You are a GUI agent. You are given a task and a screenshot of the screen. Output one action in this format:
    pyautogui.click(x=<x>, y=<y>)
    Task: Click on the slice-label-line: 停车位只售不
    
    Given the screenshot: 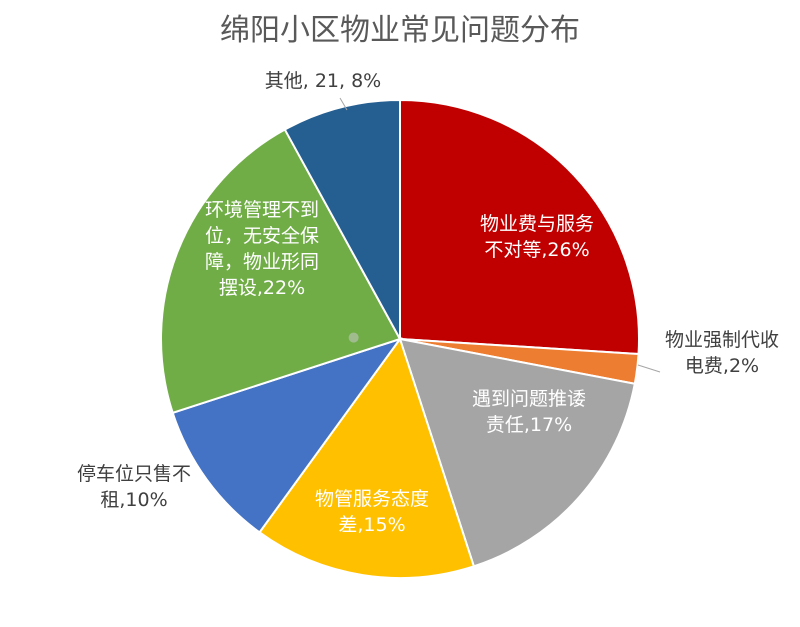 What is the action you would take?
    pyautogui.click(x=134, y=474)
    